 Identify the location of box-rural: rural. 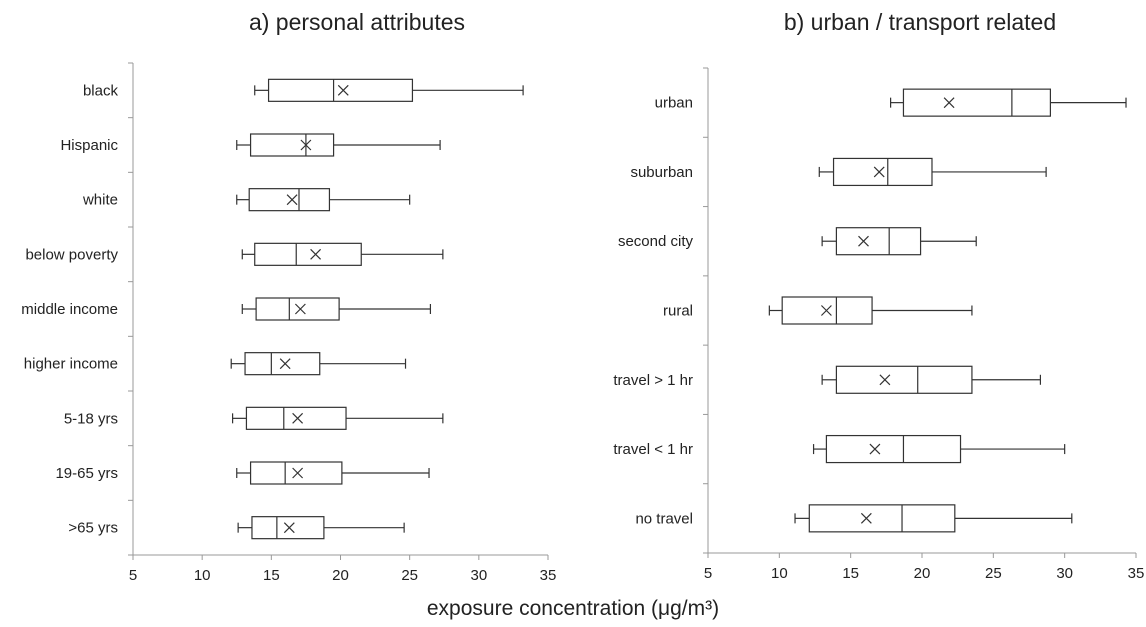
(818, 310).